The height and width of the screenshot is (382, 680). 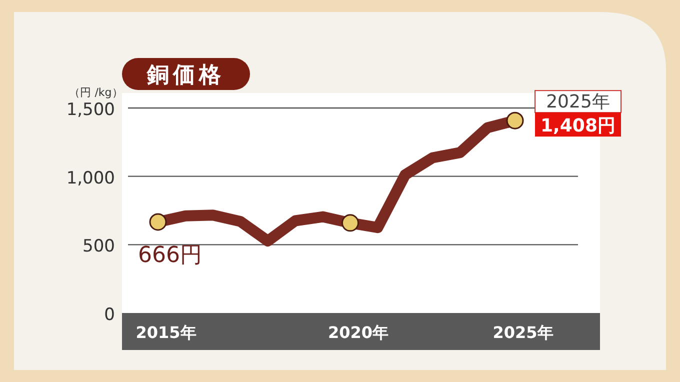 What do you see at coordinates (90, 178) in the screenshot?
I see `y-tick-label: 1,000` at bounding box center [90, 178].